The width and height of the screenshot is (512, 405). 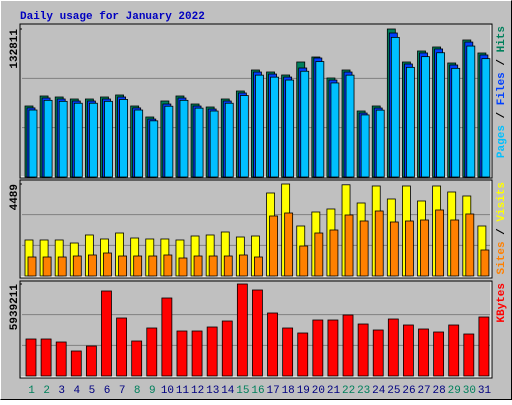 I want to click on x-tick-label: 3, so click(x=61, y=391).